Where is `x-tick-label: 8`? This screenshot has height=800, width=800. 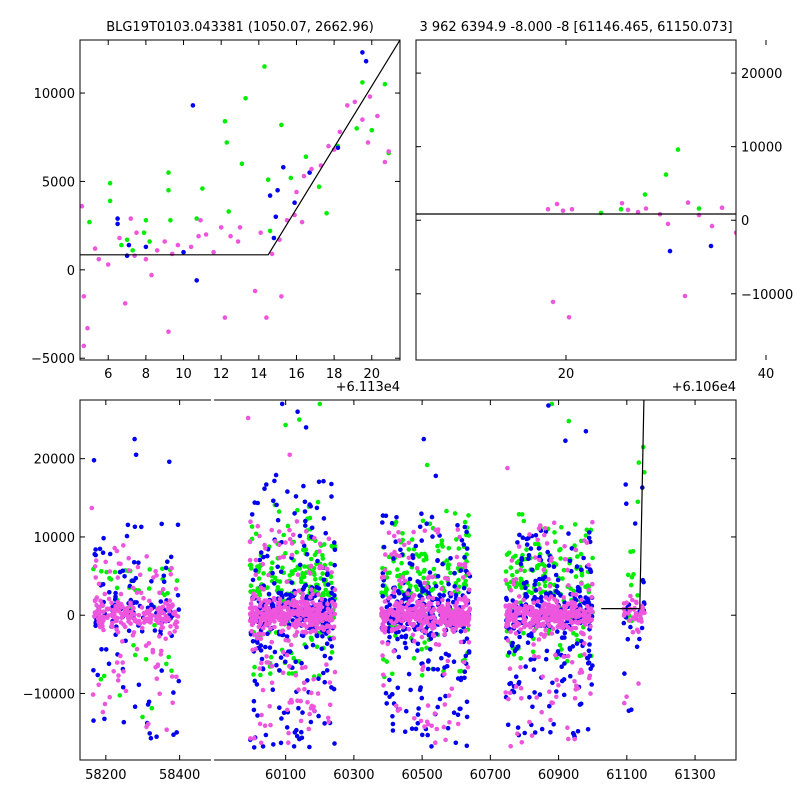
x-tick-label: 8 is located at coordinates (146, 374).